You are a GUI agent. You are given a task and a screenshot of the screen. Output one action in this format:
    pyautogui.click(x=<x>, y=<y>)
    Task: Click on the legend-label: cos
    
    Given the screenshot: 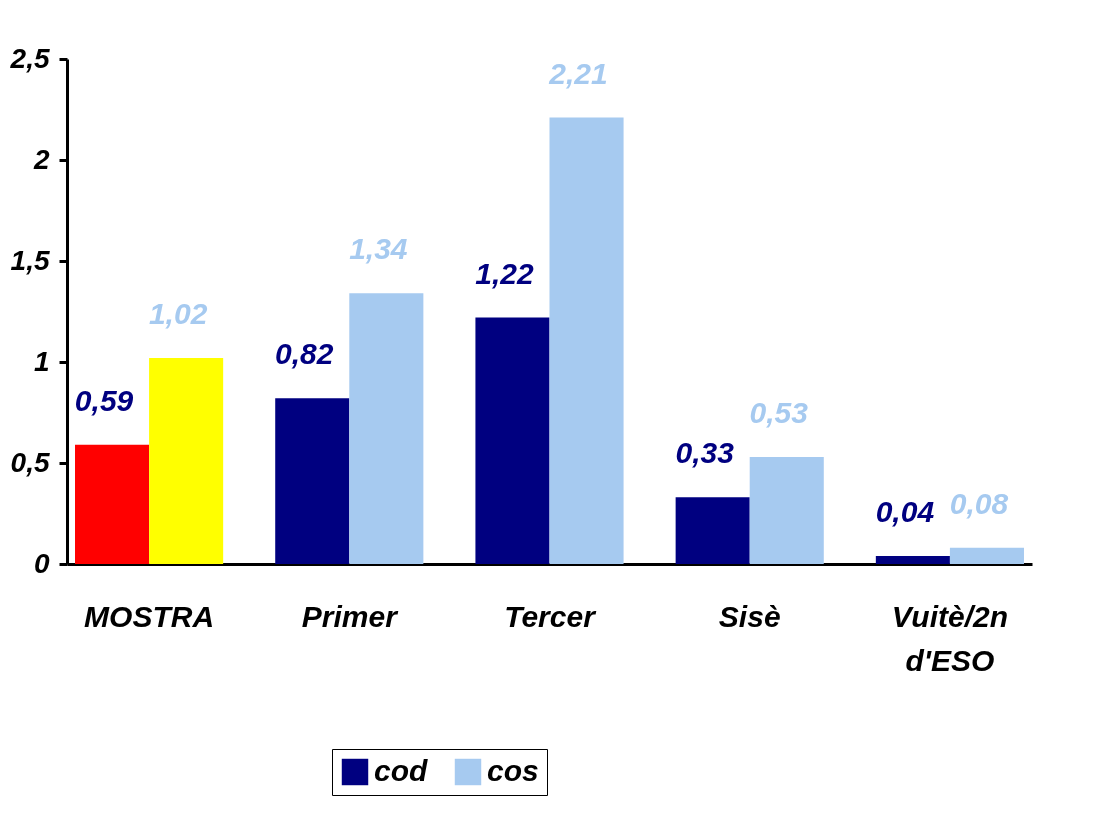 What is the action you would take?
    pyautogui.click(x=513, y=770)
    